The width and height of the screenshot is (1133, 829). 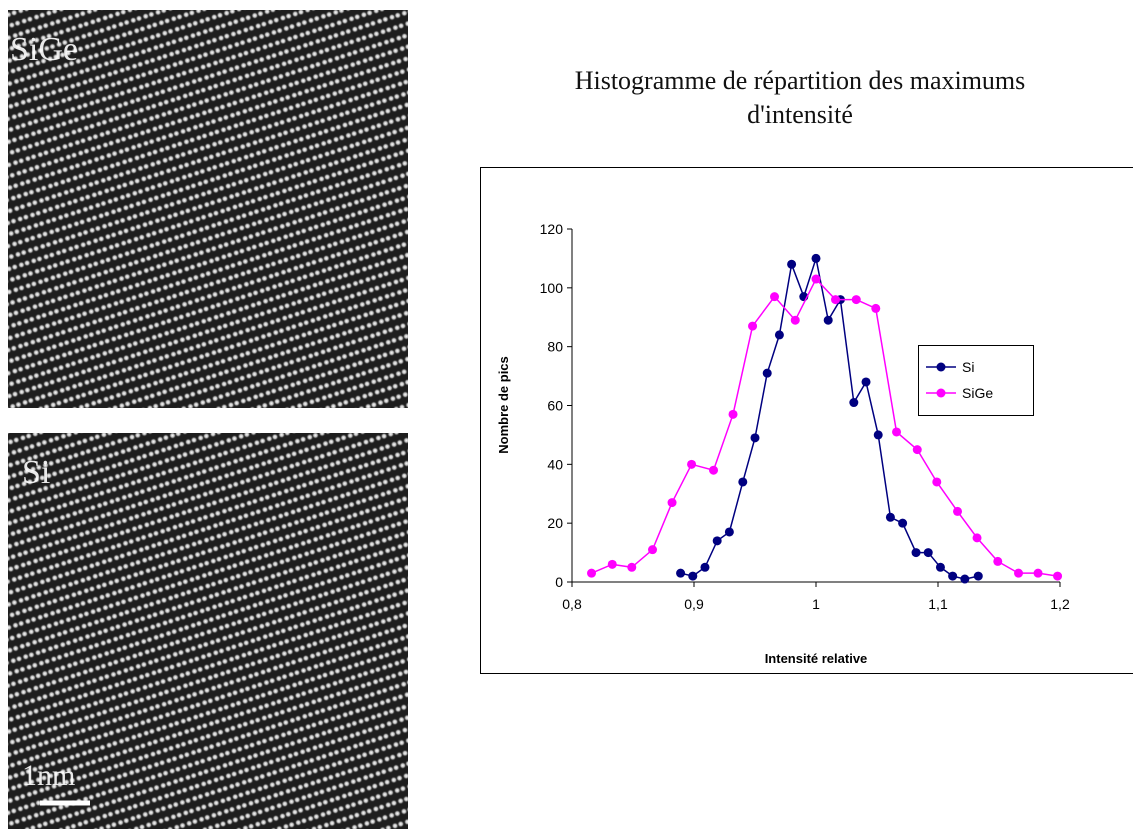 What do you see at coordinates (48, 775) in the screenshot?
I see `scale-label: 1nm` at bounding box center [48, 775].